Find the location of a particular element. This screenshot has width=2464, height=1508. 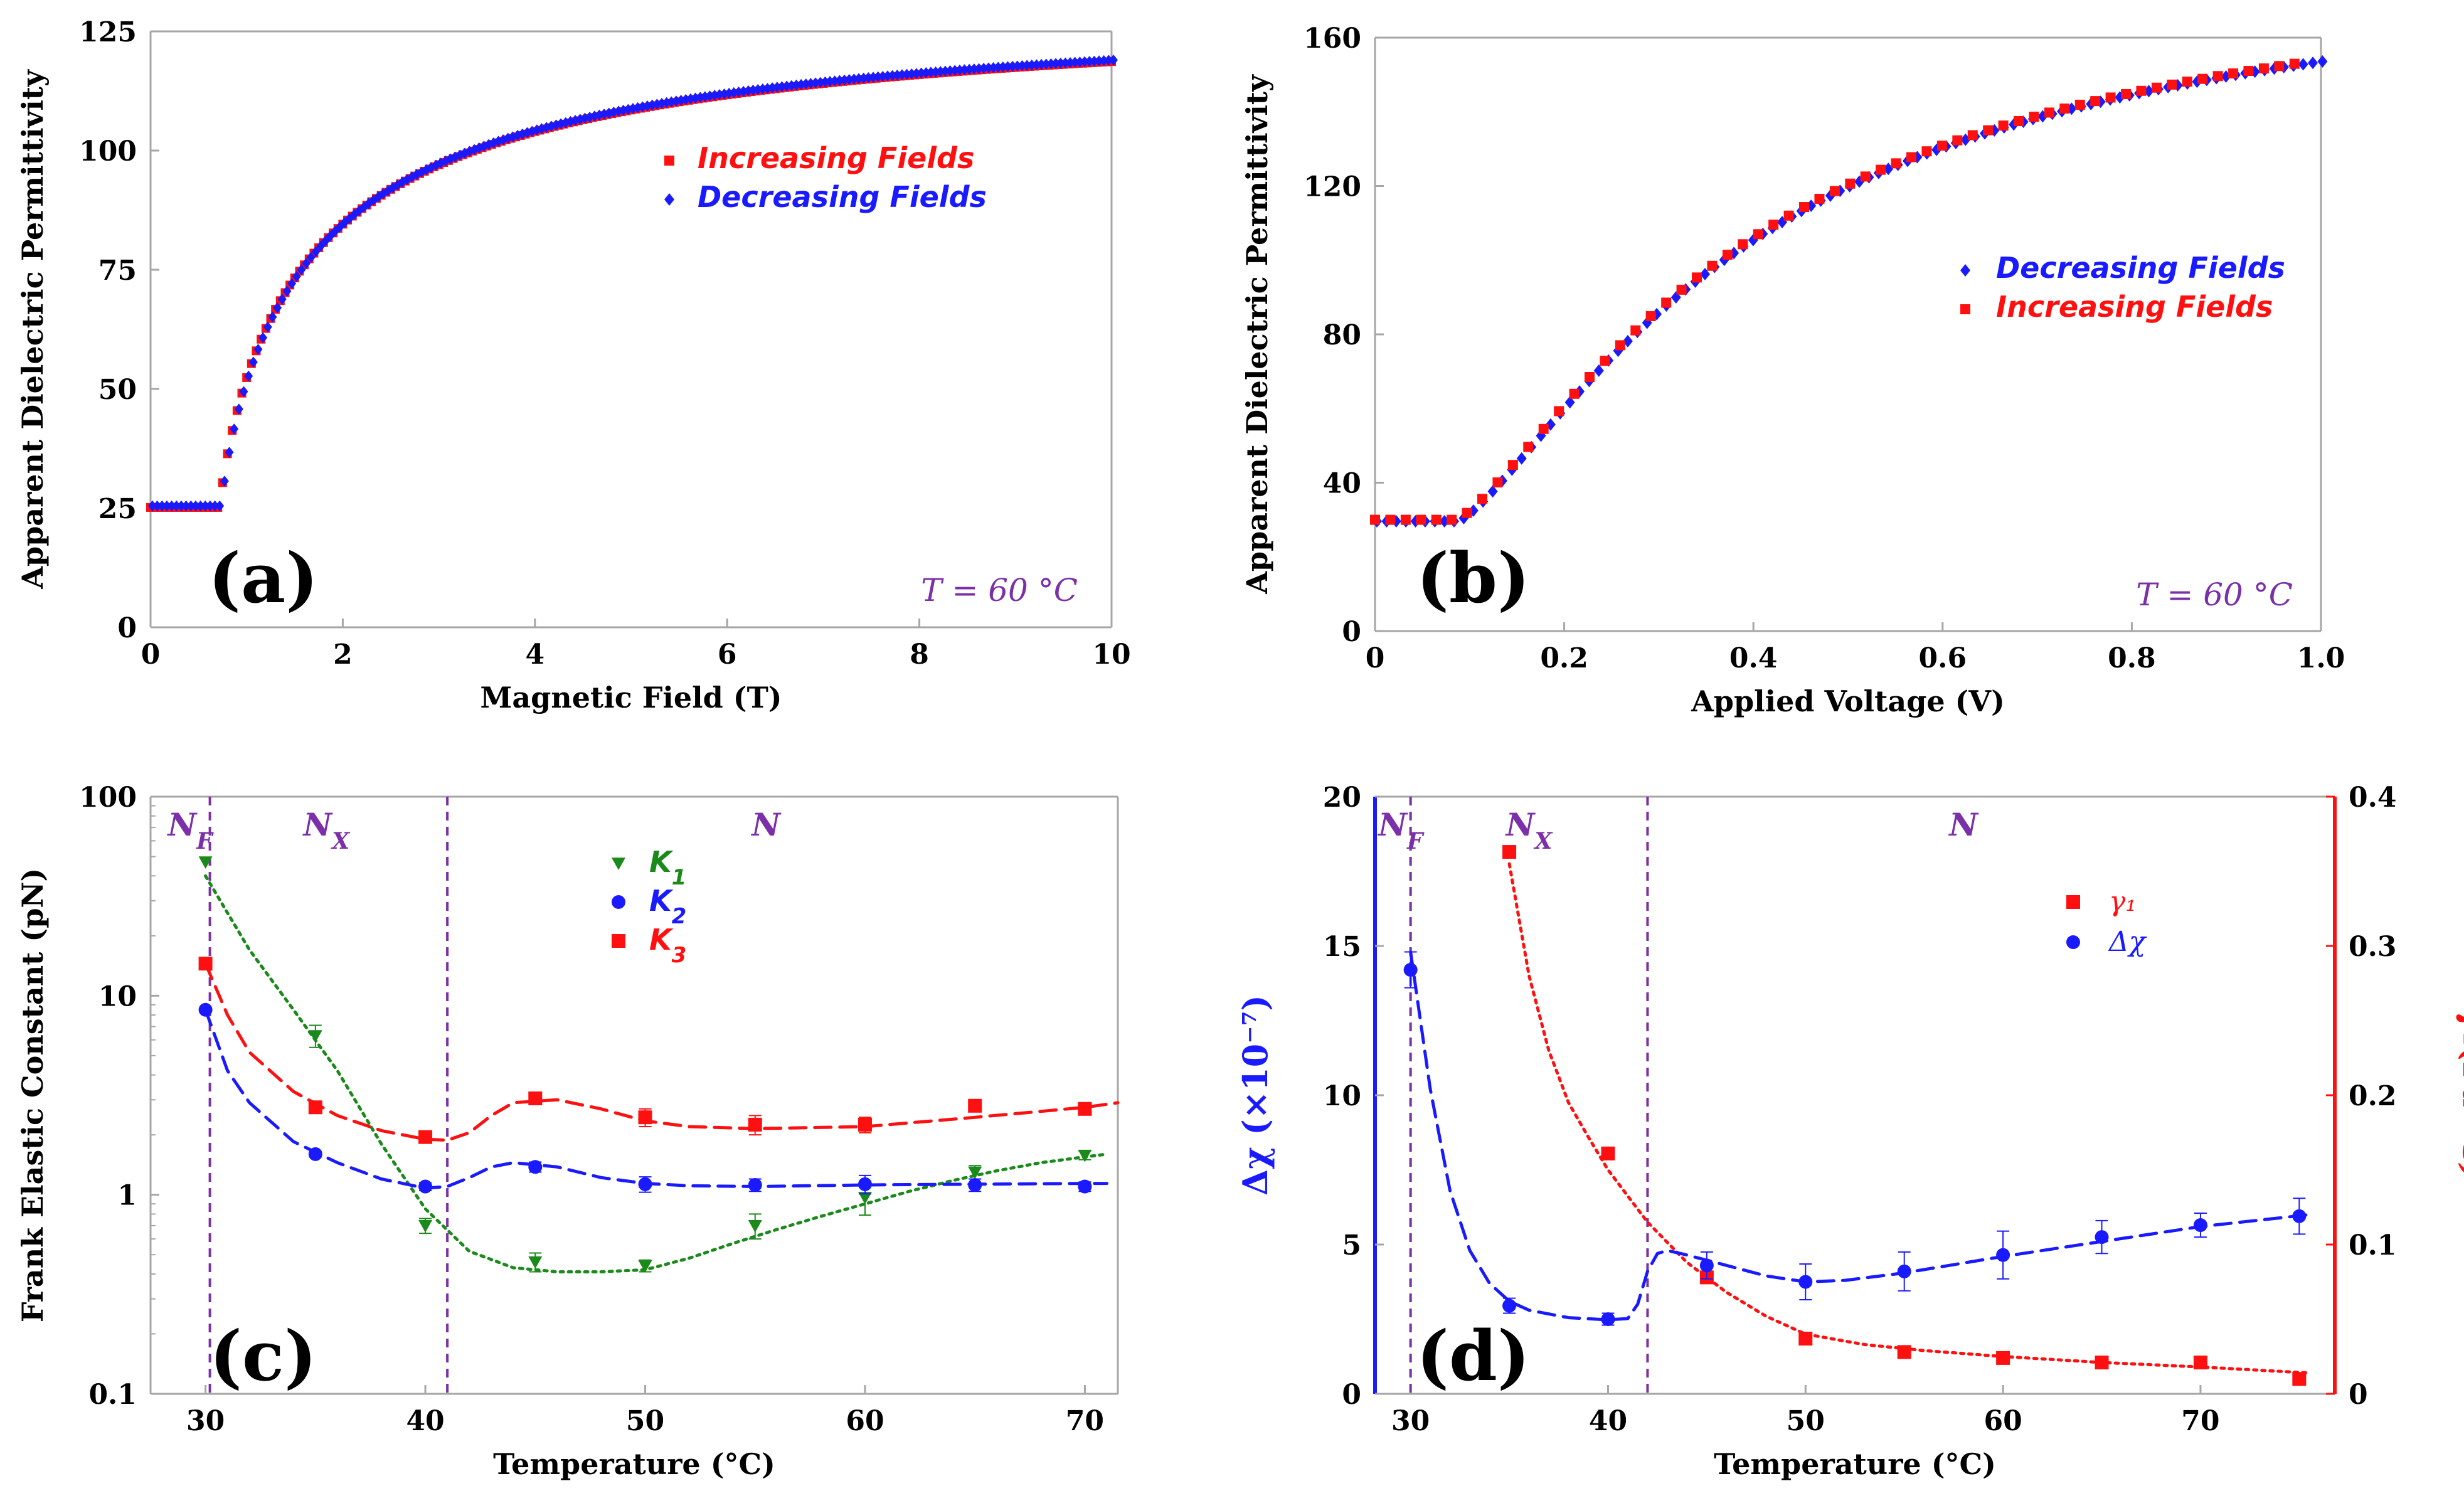

x-tick-label: 0.8 is located at coordinates (2132, 658).